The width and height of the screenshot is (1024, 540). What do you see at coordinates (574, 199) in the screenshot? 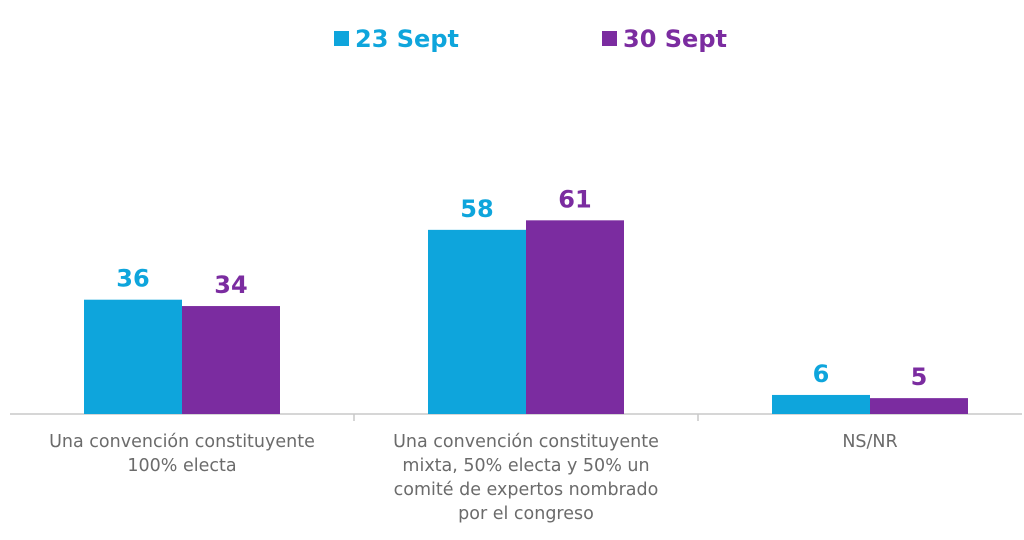
I see `value-label-30-sept-cat-2: 61` at bounding box center [574, 199].